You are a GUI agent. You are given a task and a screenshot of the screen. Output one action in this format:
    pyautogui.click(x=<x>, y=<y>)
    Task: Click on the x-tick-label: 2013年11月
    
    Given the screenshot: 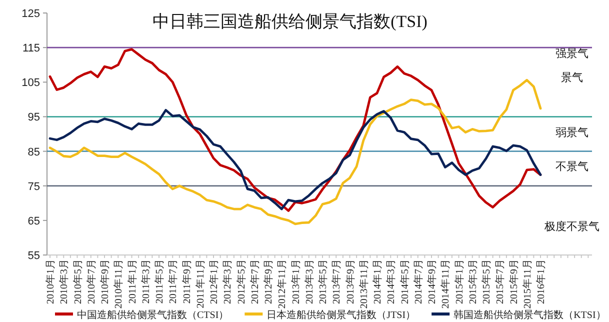 What is the action you would take?
    pyautogui.click(x=364, y=284)
    